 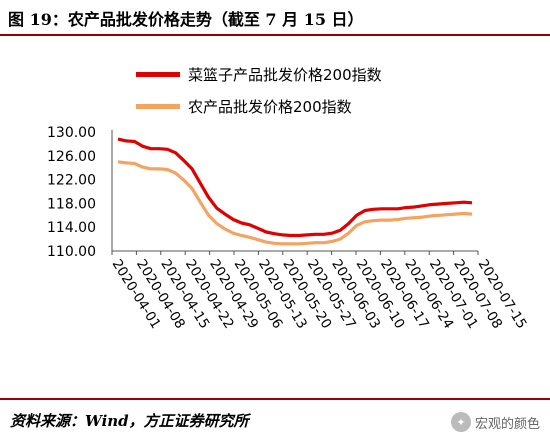 What do you see at coordinates (275, 421) in the screenshot?
I see `source-bar: 资料来源：Wind，方正证券研究所 ✦ 宏观的颜色` at bounding box center [275, 421].